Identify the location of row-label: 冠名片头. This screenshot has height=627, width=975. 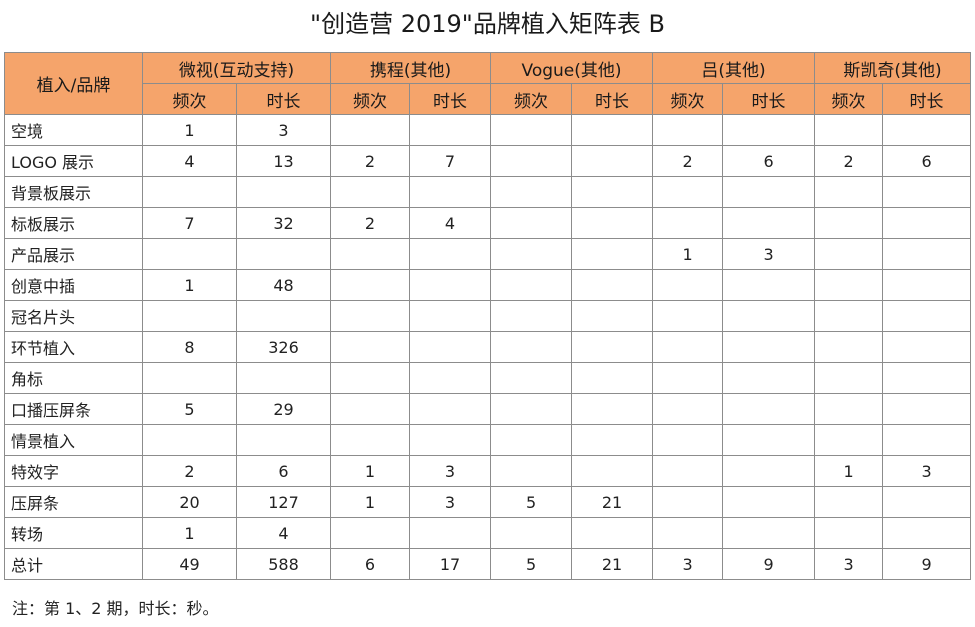
(73, 316).